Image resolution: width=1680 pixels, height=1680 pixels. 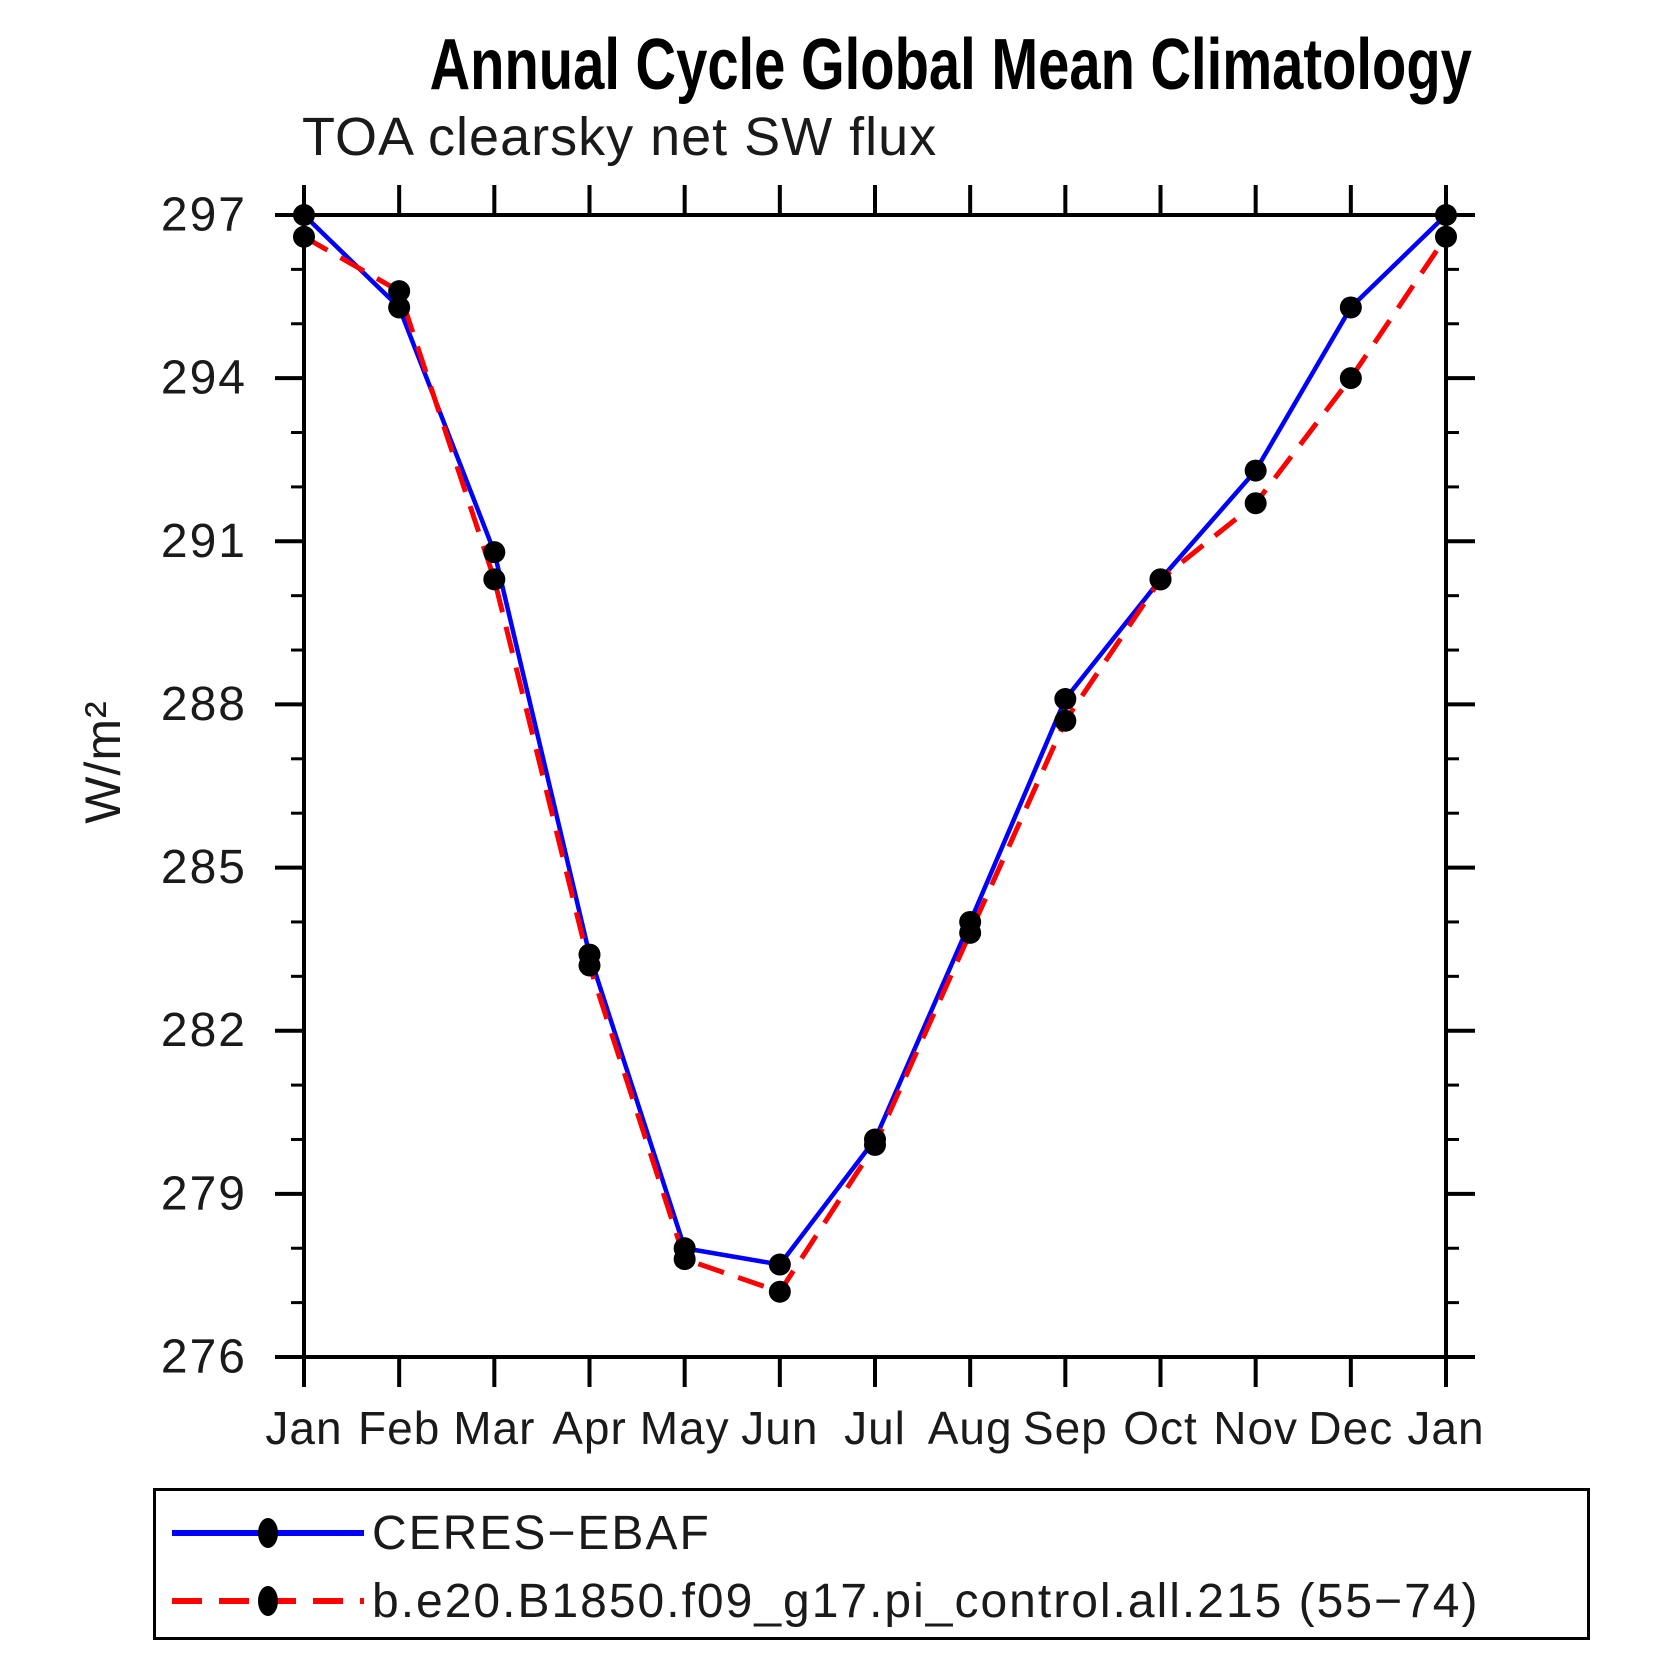 I want to click on chart-subtitle: TOA clearsky net SW flux, so click(x=620, y=137).